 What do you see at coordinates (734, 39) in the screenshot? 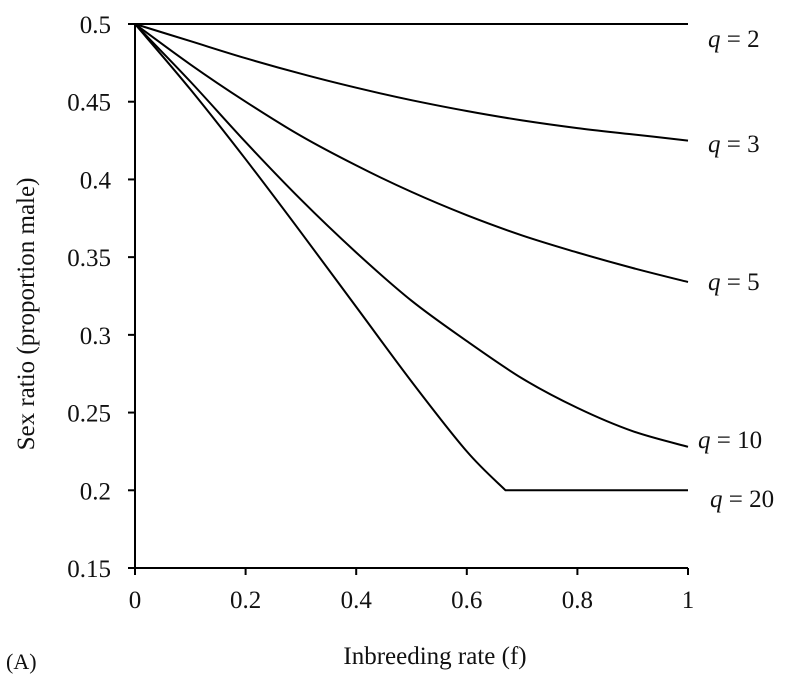
I see `series-label-q2: q = 2` at bounding box center [734, 39].